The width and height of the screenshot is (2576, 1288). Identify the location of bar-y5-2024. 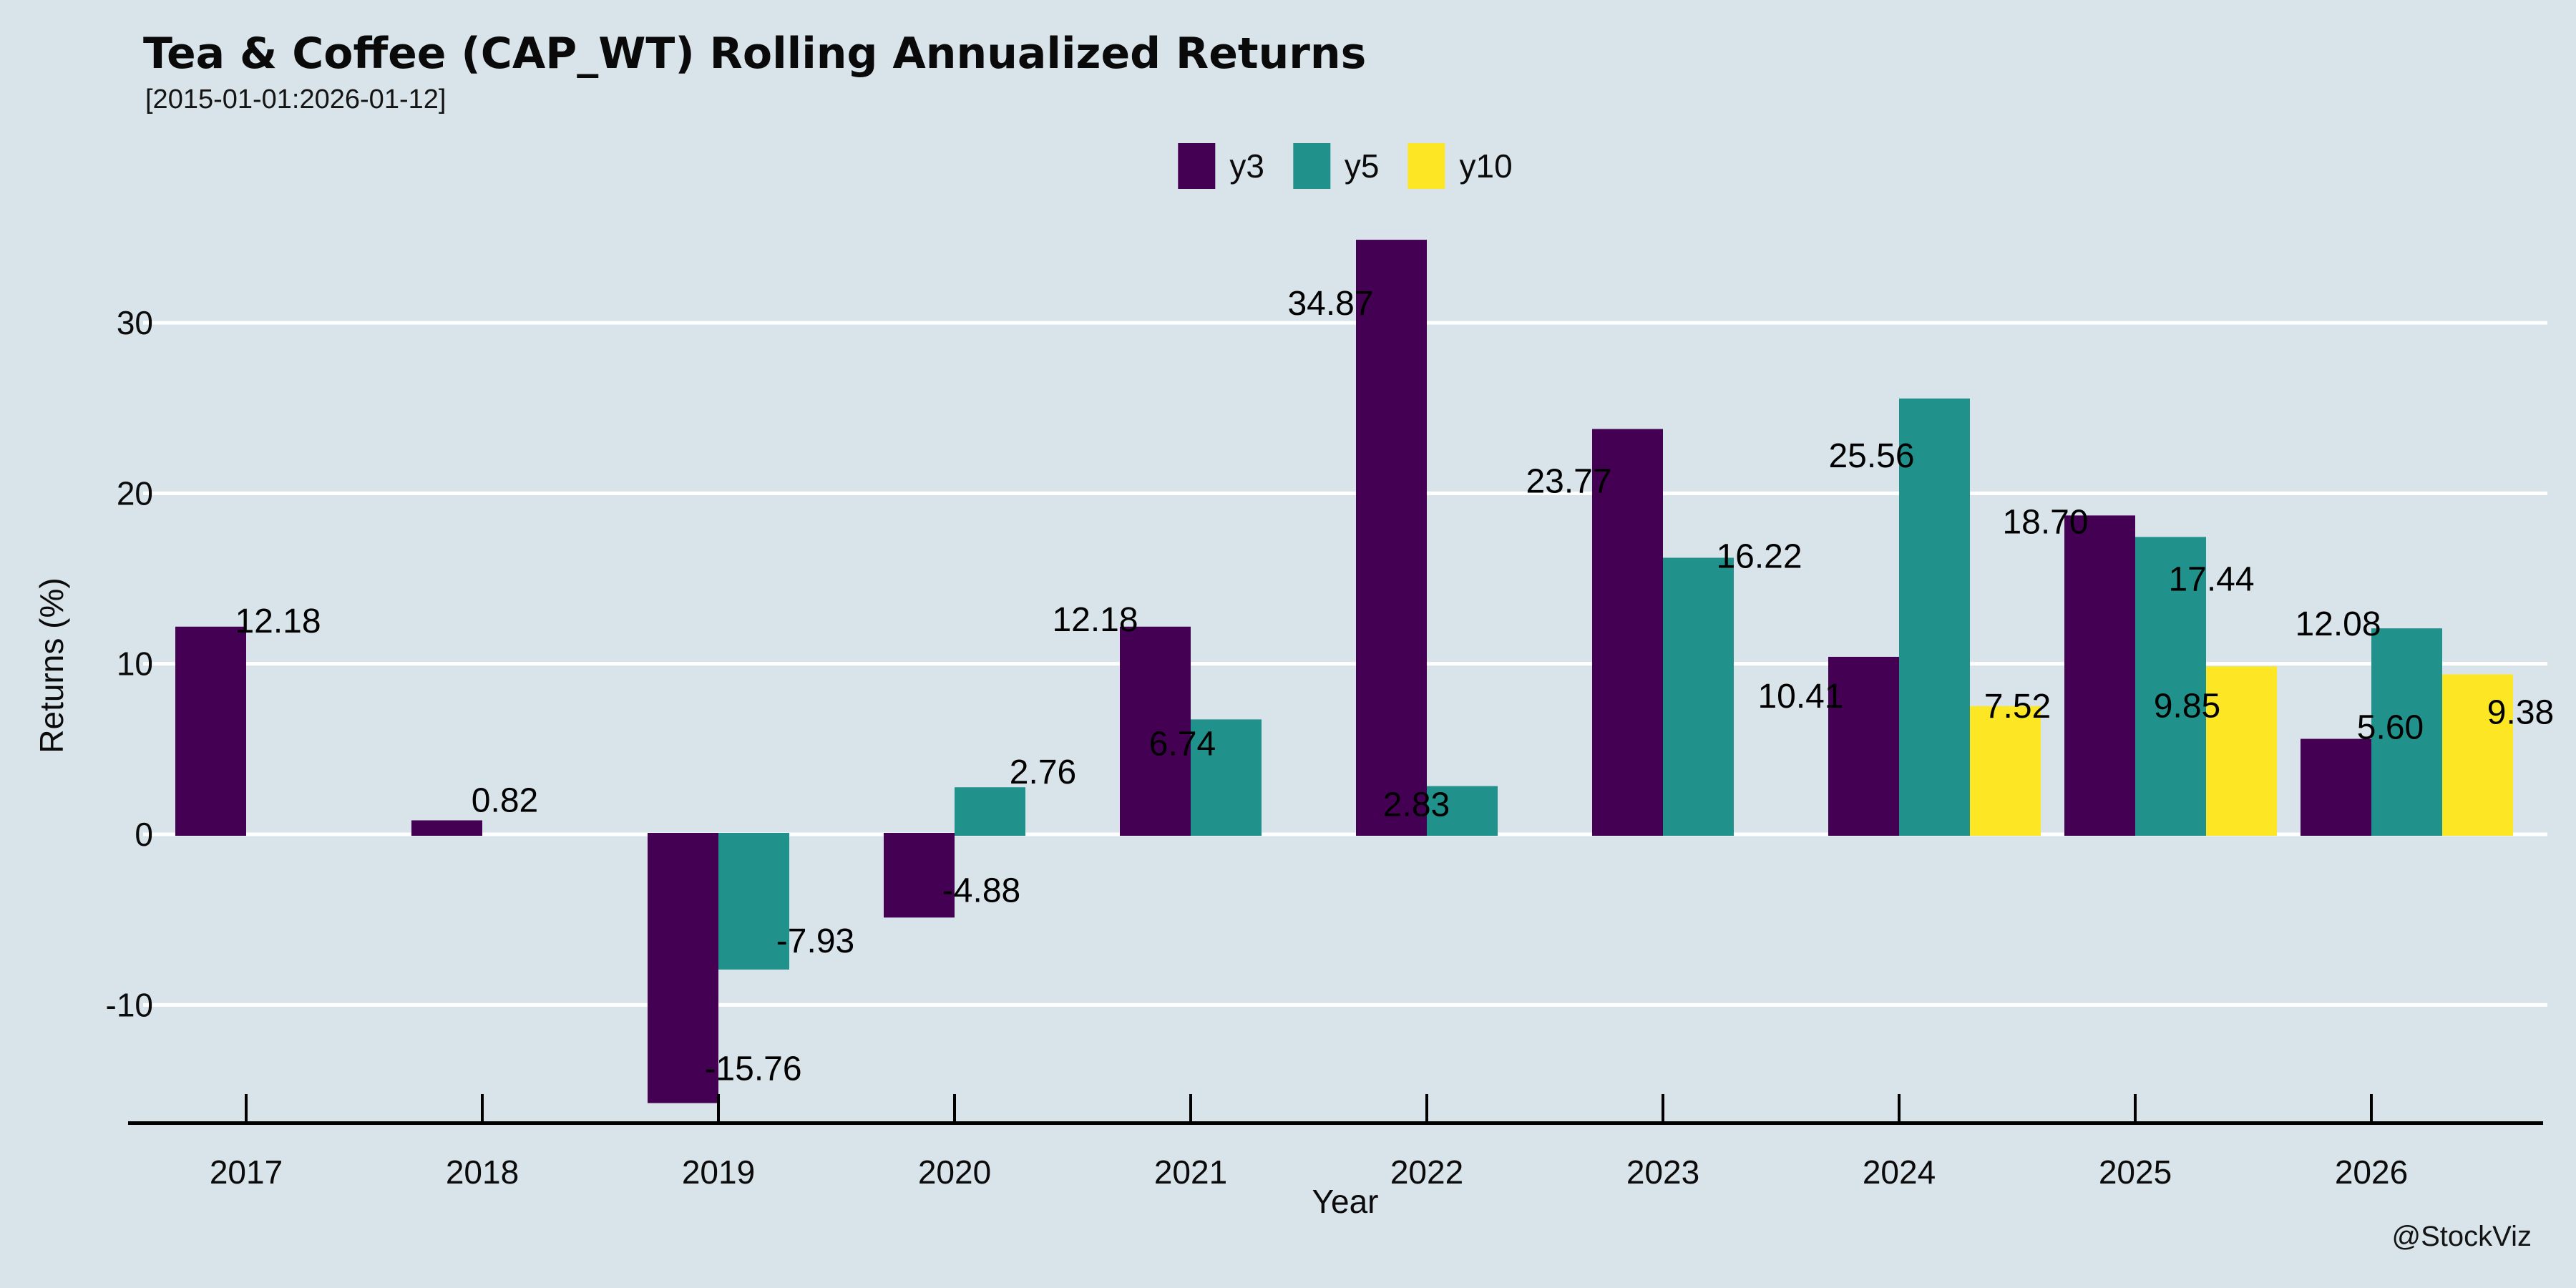
(1934, 617).